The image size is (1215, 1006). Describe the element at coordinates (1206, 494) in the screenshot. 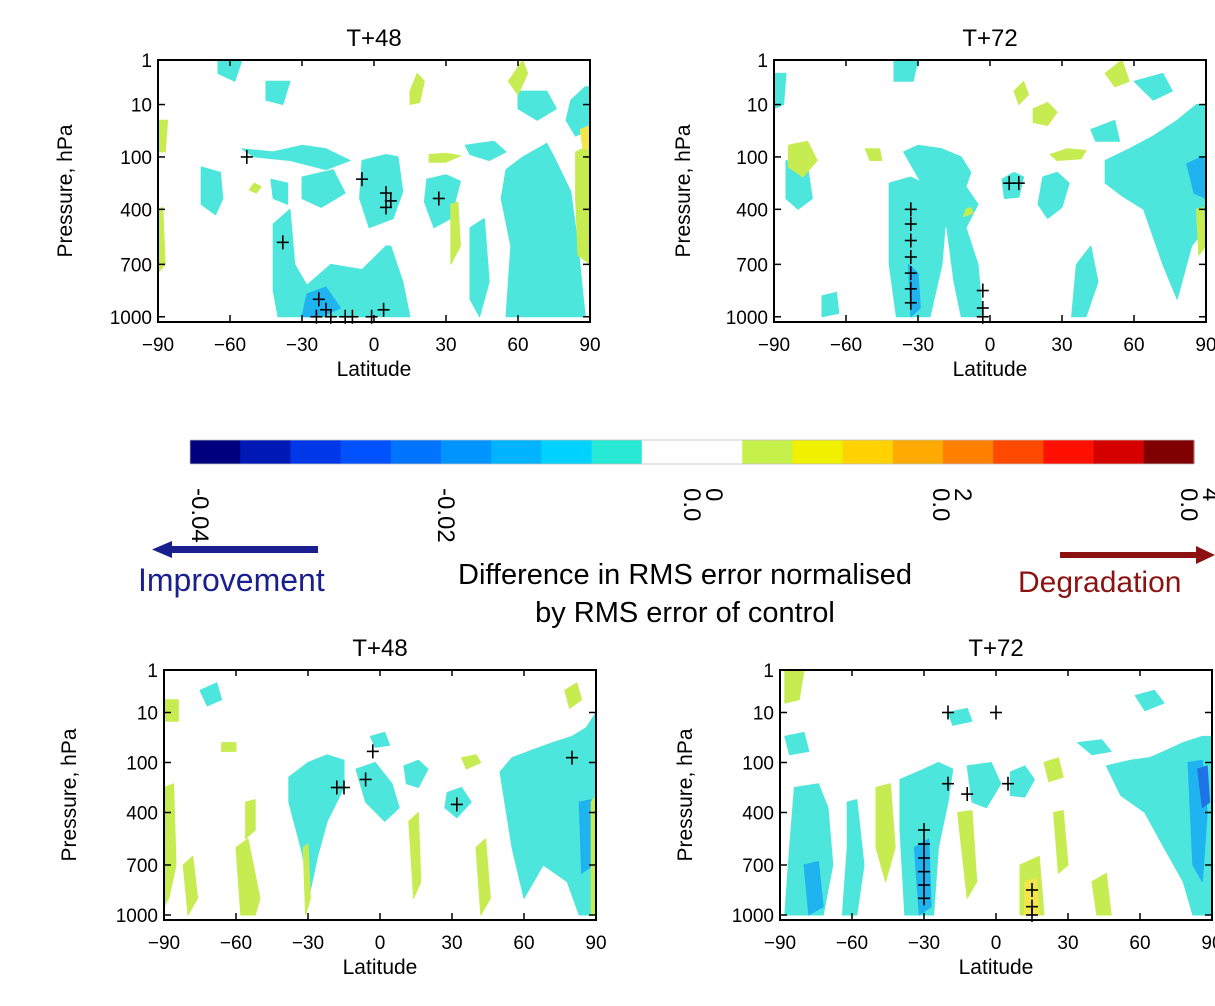

I see `svg-text: 4` at that location.